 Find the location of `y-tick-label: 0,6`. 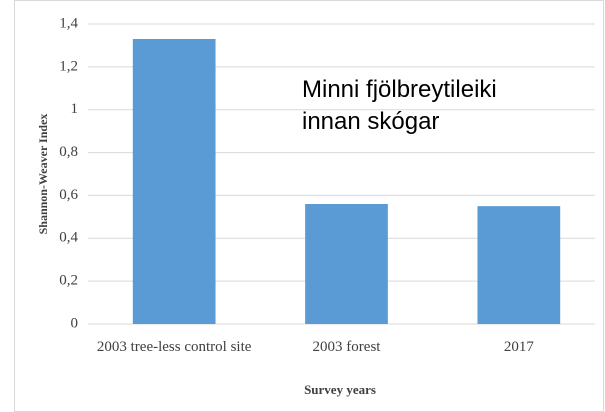

y-tick-label: 0,6 is located at coordinates (68, 195).